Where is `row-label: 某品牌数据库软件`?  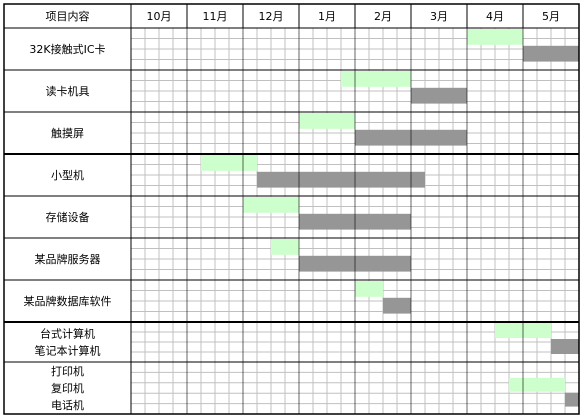
row-label: 某品牌数据库软件 is located at coordinates (68, 301).